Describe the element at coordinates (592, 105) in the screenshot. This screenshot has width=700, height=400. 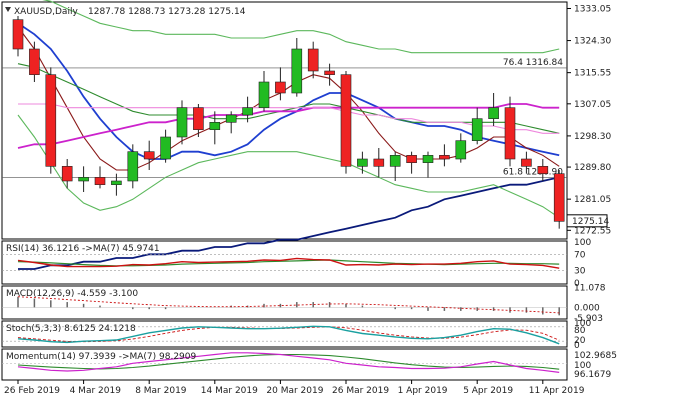
I see `price-tick-label: 1307.05` at that location.